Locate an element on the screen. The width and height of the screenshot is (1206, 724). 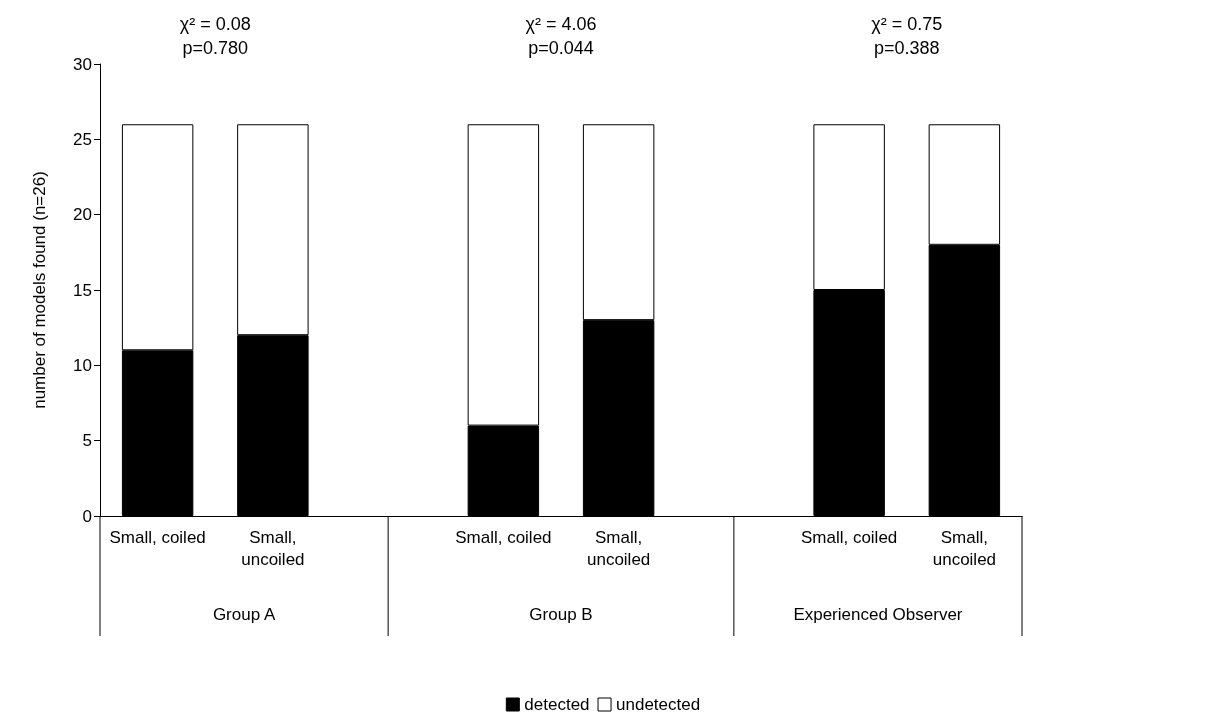
text: Experienced Observer is located at coordinates (878, 614).